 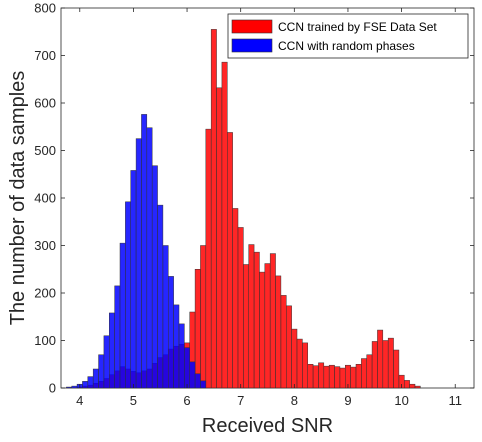 What do you see at coordinates (45, 245) in the screenshot?
I see `y-tick-label-300: 300` at bounding box center [45, 245].